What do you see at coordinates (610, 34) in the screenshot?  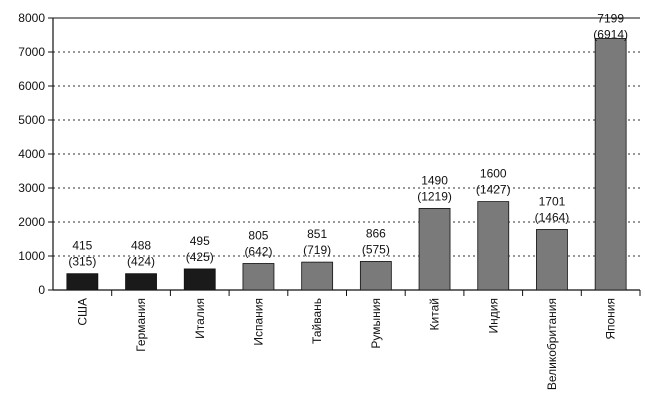 I see `data-label-secondary: (6914)` at bounding box center [610, 34].